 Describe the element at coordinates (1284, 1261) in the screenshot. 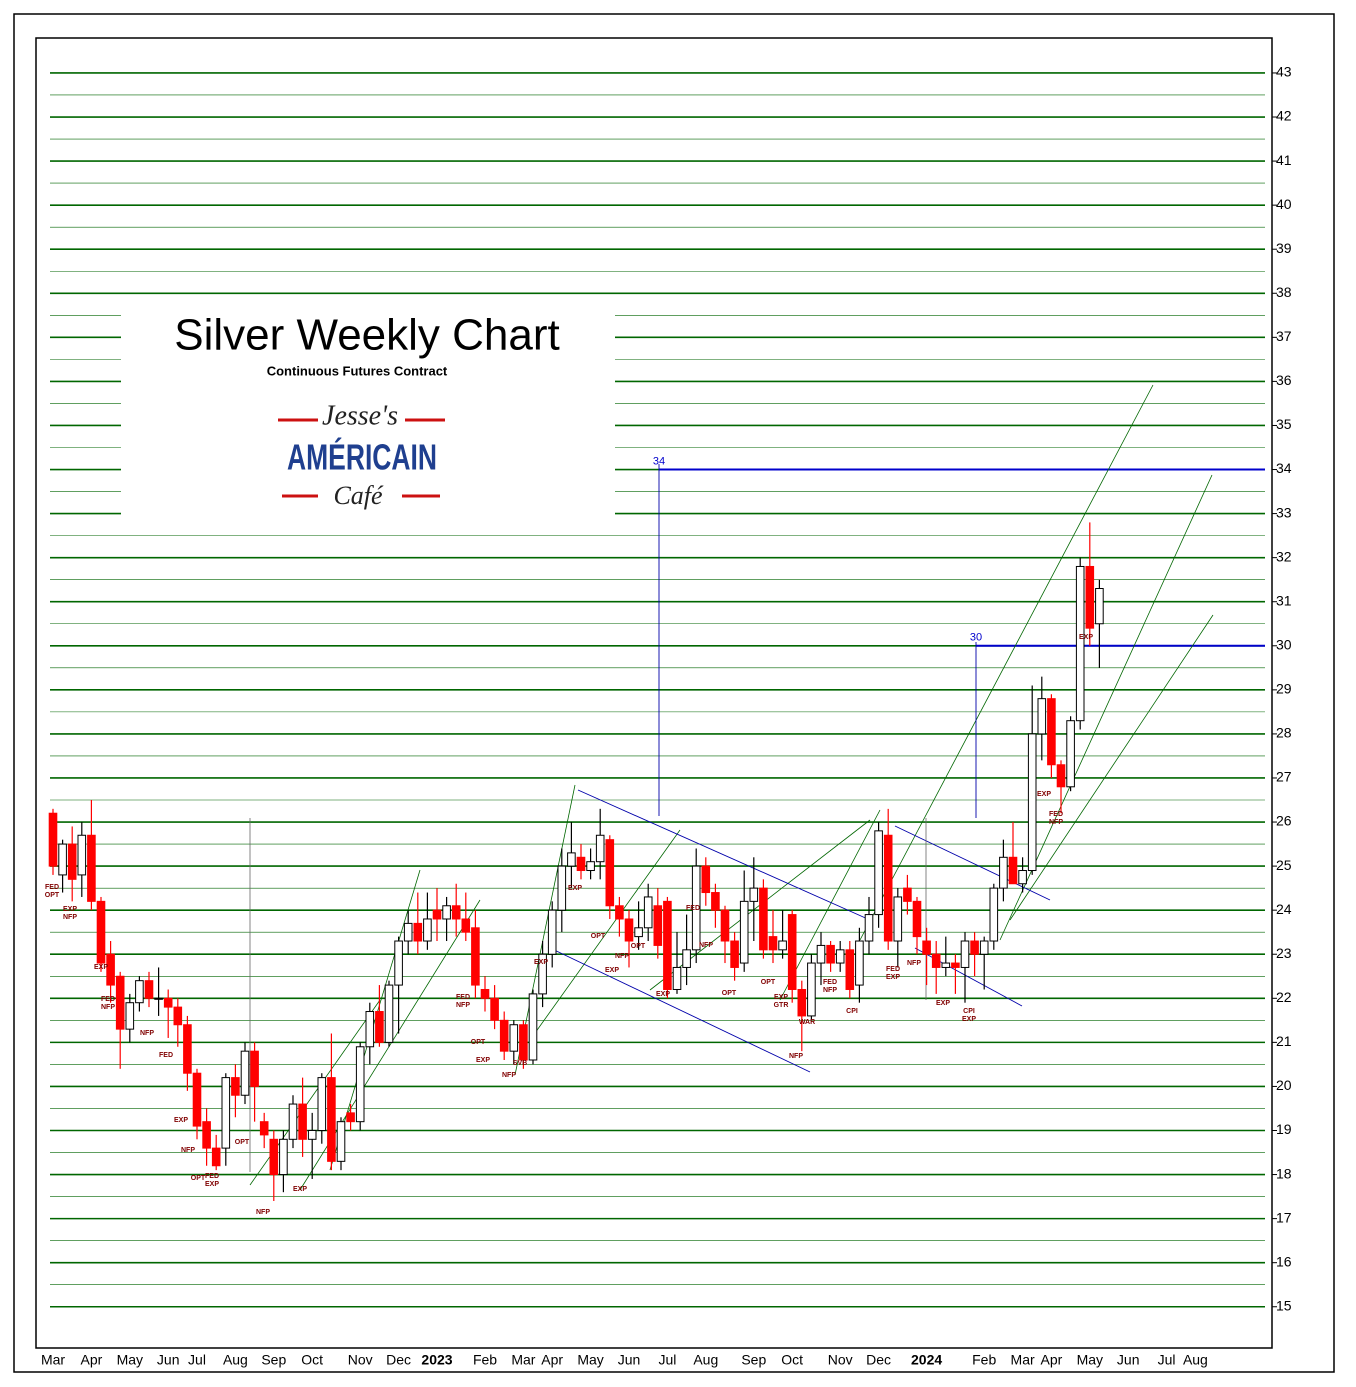

I see `y-tick-label: 16` at that location.